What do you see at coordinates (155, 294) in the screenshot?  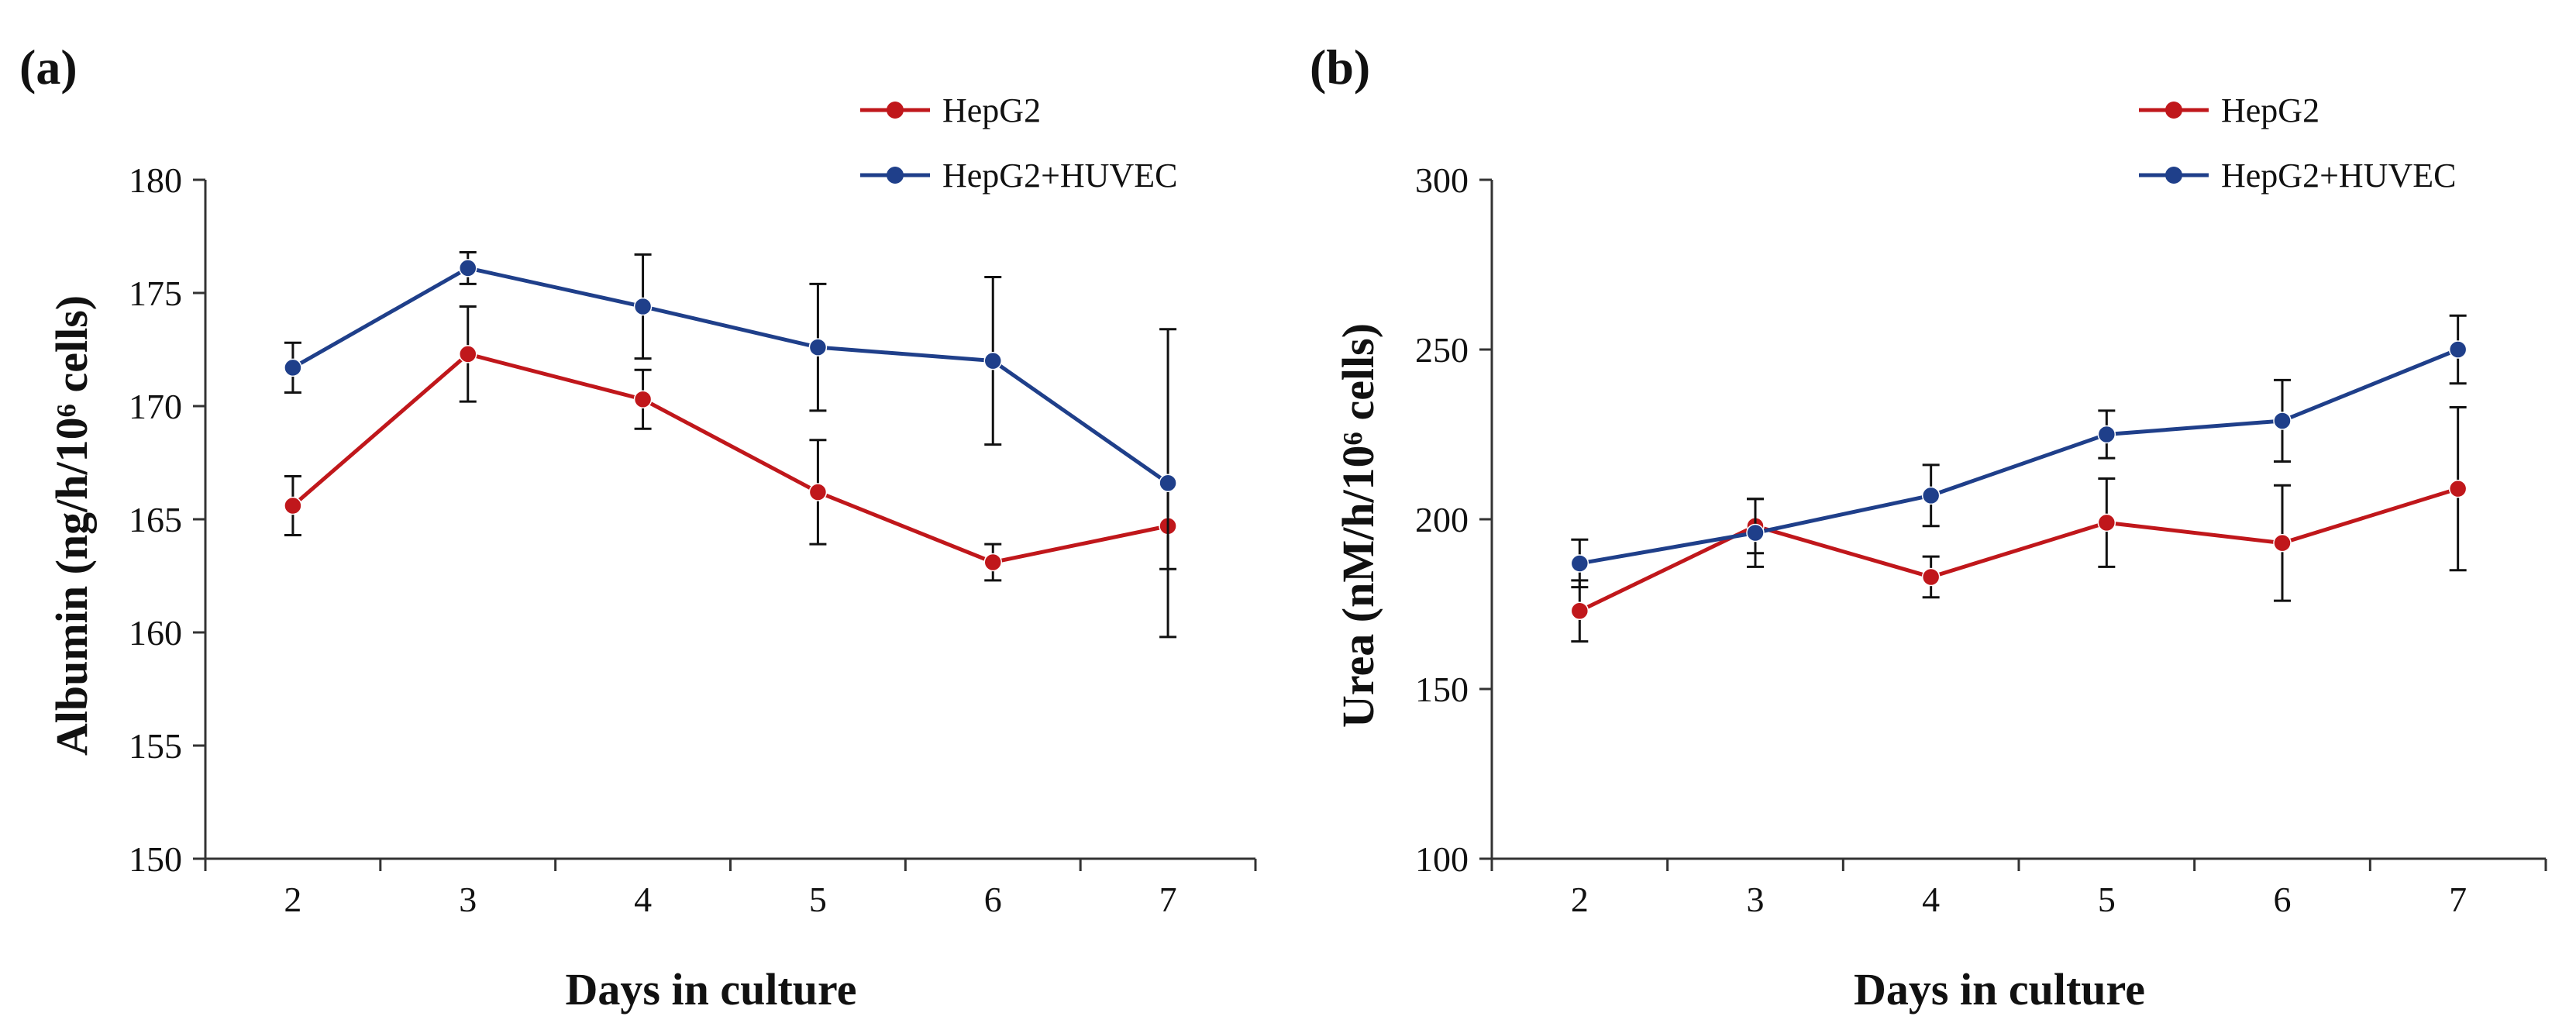 I see `y-tick-label: 175` at bounding box center [155, 294].